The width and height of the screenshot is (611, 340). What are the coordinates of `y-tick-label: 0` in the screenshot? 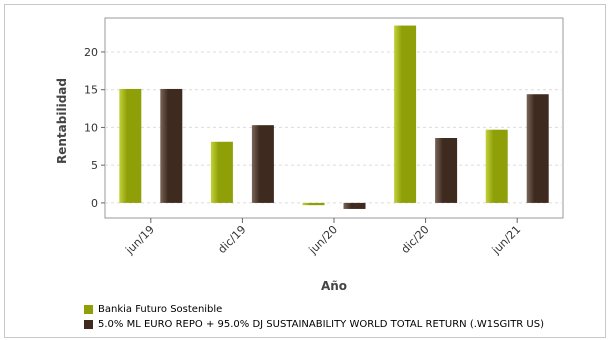 It's located at (94, 203).